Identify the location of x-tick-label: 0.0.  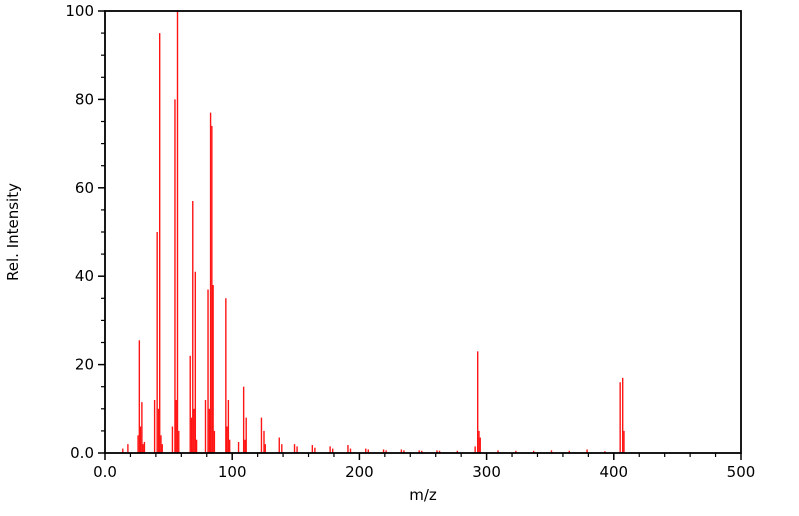
(105, 472).